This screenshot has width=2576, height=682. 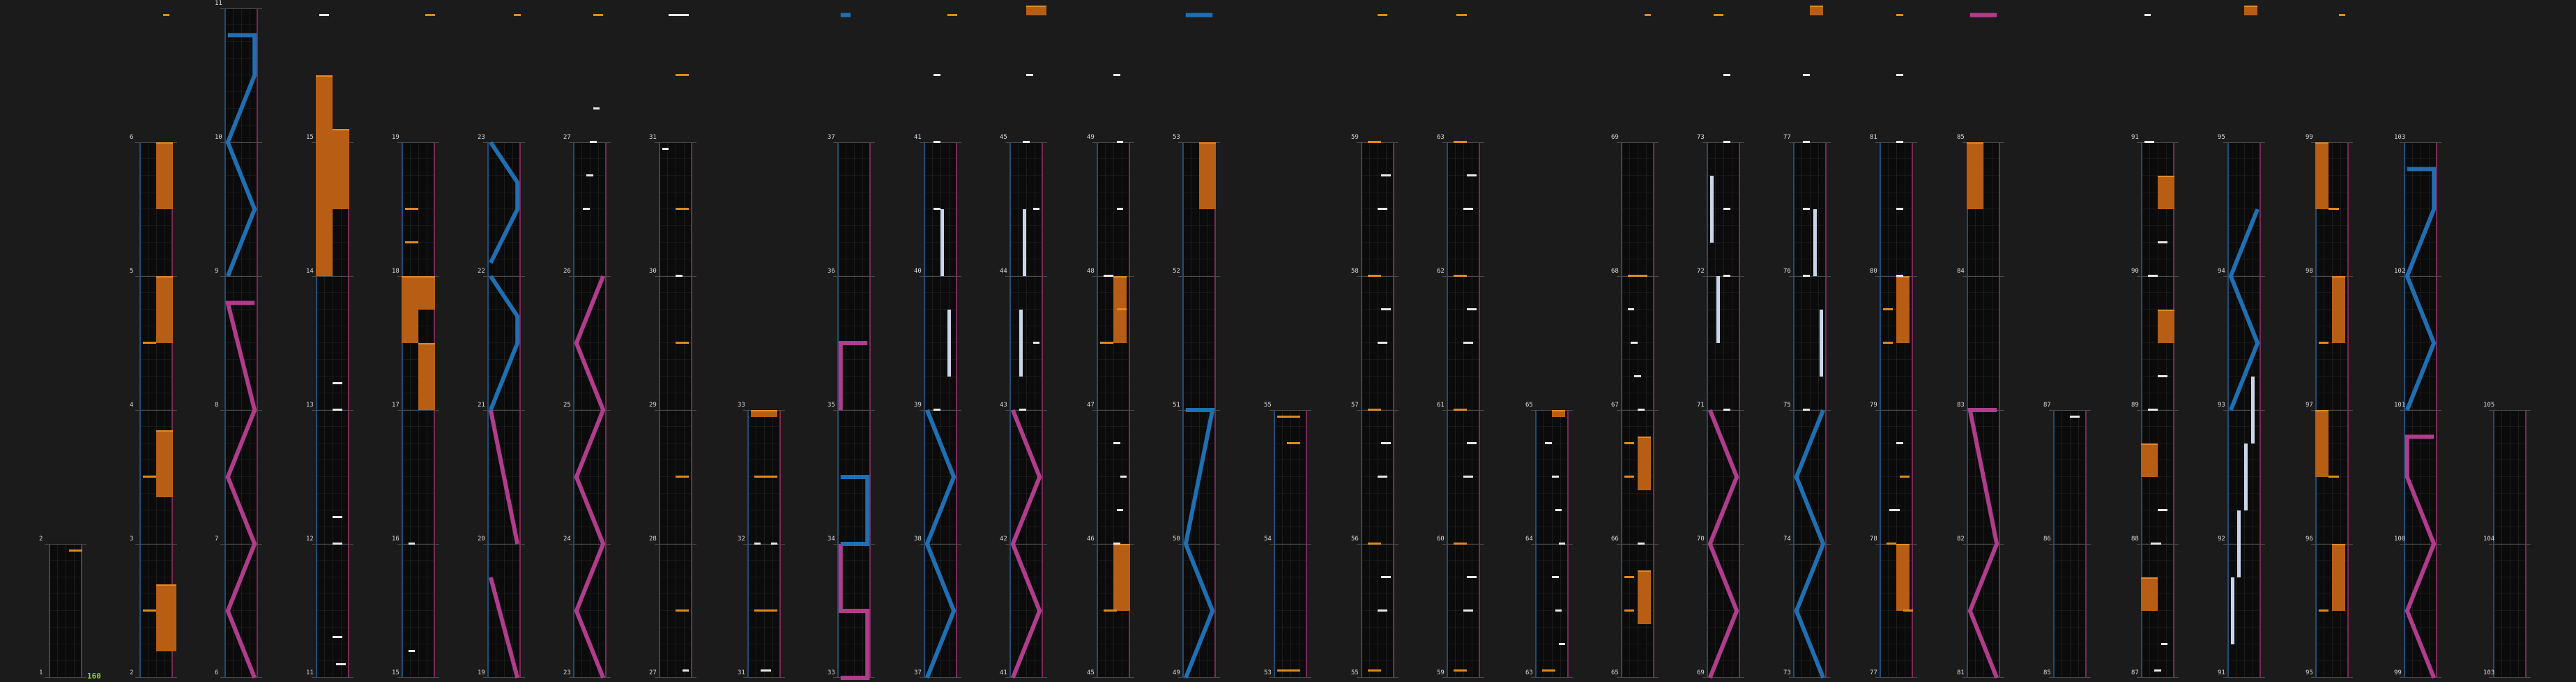 What do you see at coordinates (2067, 540) in the screenshot?
I see `chart-column: 85 86 87` at bounding box center [2067, 540].